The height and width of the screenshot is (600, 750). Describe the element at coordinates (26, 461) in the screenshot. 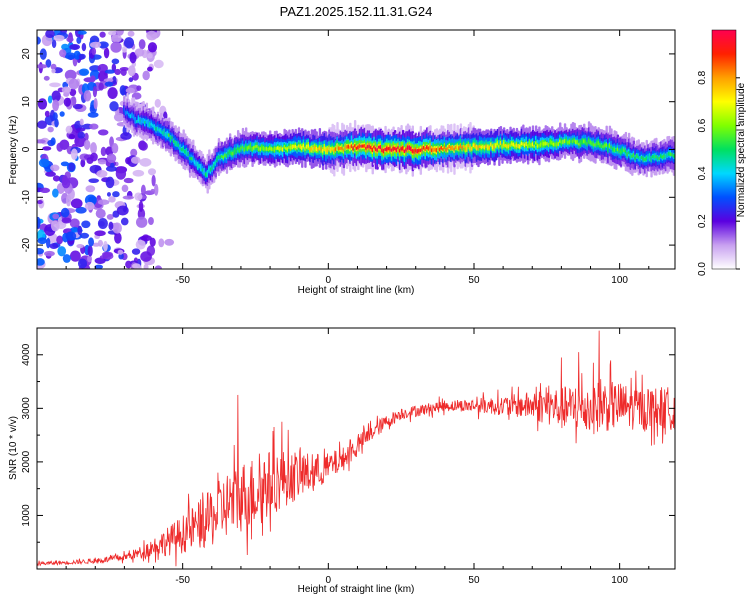

I see `snr-y-tick-label: 2000` at that location.